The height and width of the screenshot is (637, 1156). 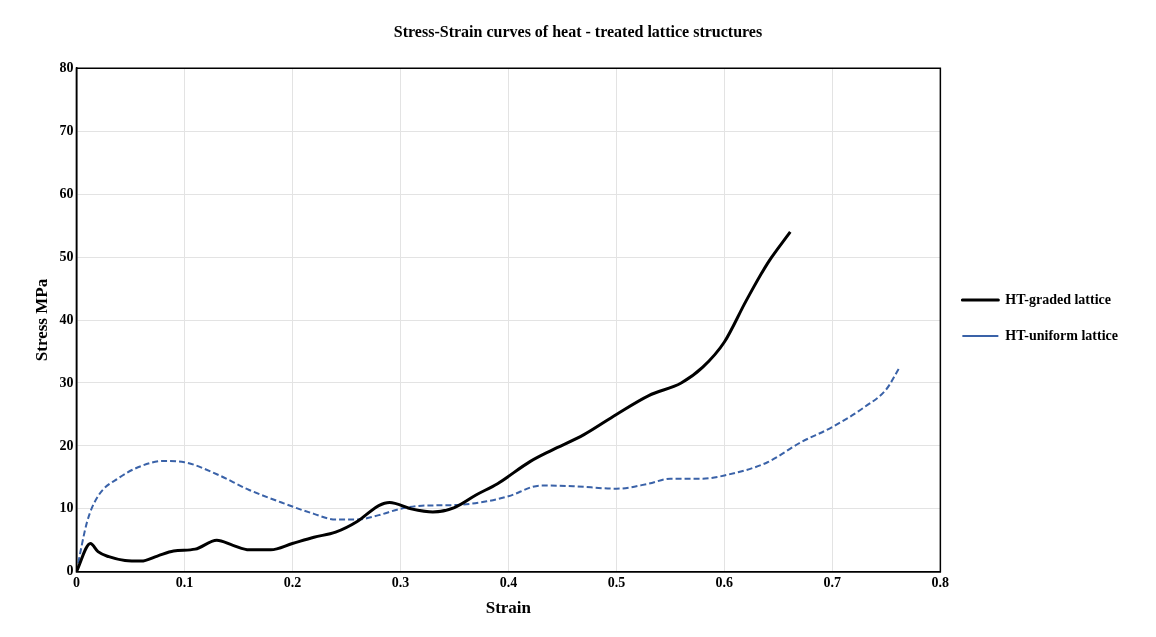 I want to click on x-tick-label: 0.6, so click(x=724, y=582).